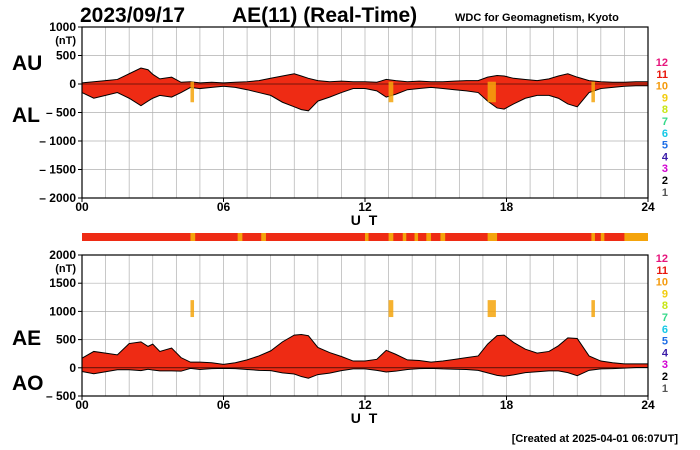 The height and width of the screenshot is (450, 700). Describe the element at coordinates (364, 349) in the screenshot. I see `series-line-ae` at that location.